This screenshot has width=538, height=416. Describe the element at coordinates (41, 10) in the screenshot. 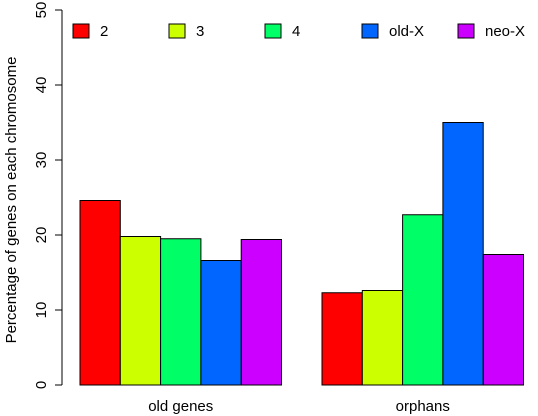

I see `y-tick-label: 50` at that location.